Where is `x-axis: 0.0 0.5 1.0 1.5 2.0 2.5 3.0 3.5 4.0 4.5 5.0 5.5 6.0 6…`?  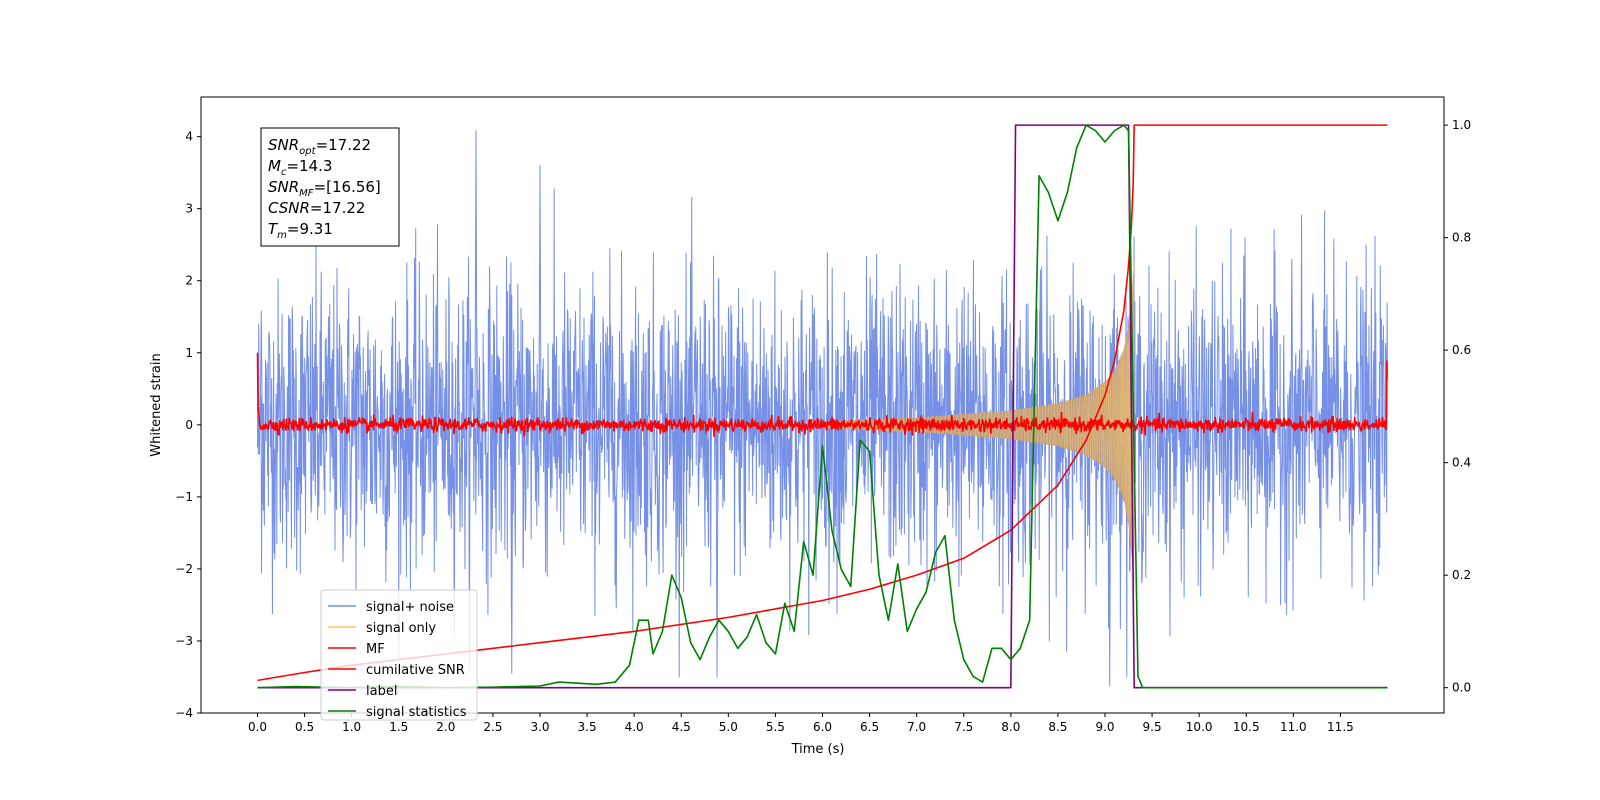 x-axis: 0.0 0.5 1.0 1.5 2.0 2.5 3.0 3.5 4.0 4.5 5.0 5.5 6.0 6… is located at coordinates (801, 723).